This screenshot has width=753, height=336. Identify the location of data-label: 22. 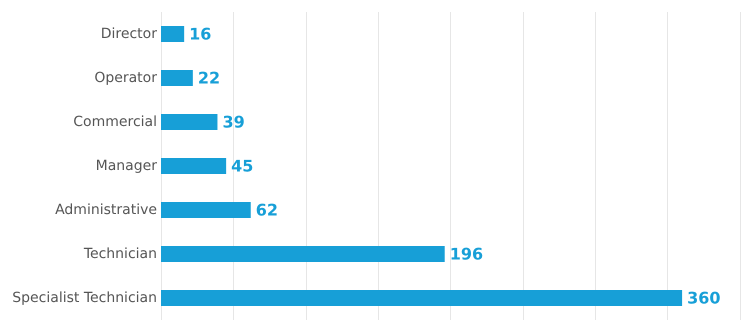
(209, 78).